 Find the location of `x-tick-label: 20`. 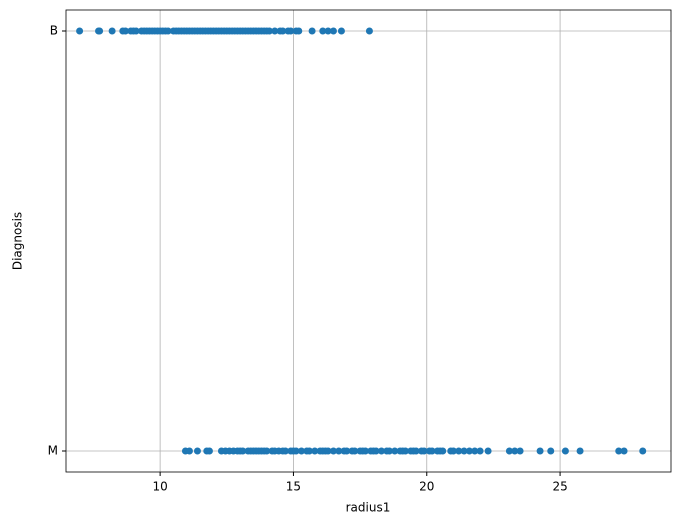

x-tick-label: 20 is located at coordinates (426, 487).